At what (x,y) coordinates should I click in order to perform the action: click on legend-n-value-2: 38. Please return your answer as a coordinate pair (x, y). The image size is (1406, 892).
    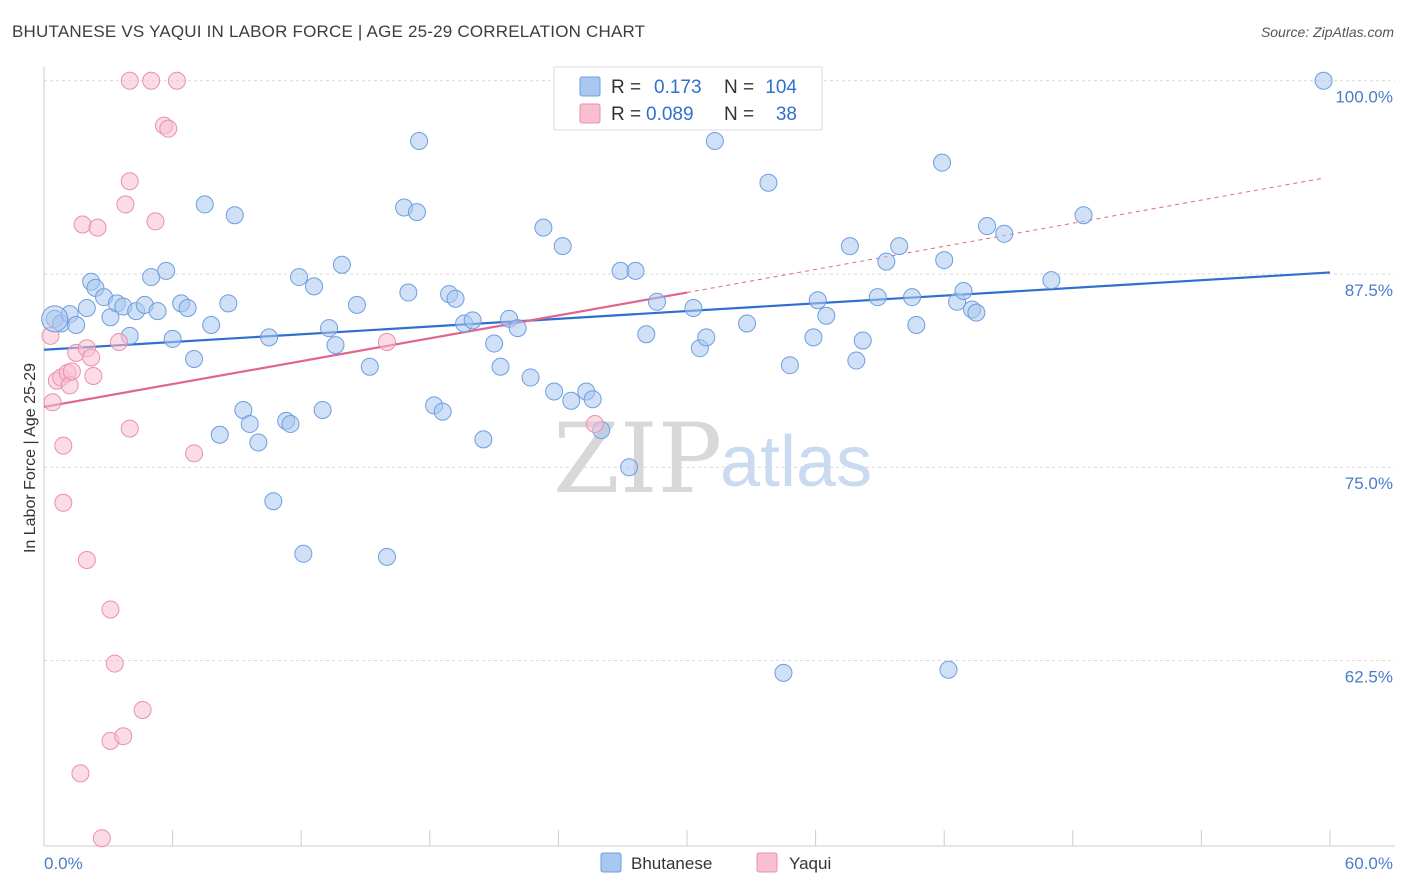
    Looking at the image, I should click on (786, 114).